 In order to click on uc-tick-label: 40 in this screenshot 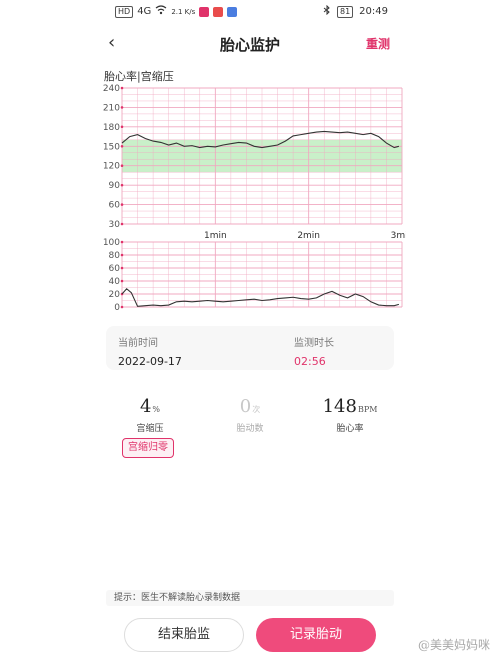, I will do `click(115, 282)`.